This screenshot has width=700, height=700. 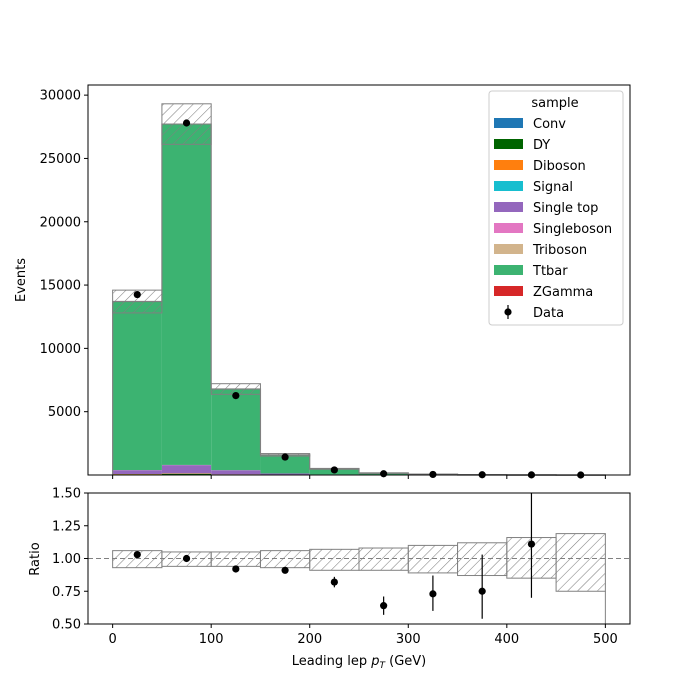 I want to click on ratio-y-axis-label: Ratio, so click(x=35, y=558).